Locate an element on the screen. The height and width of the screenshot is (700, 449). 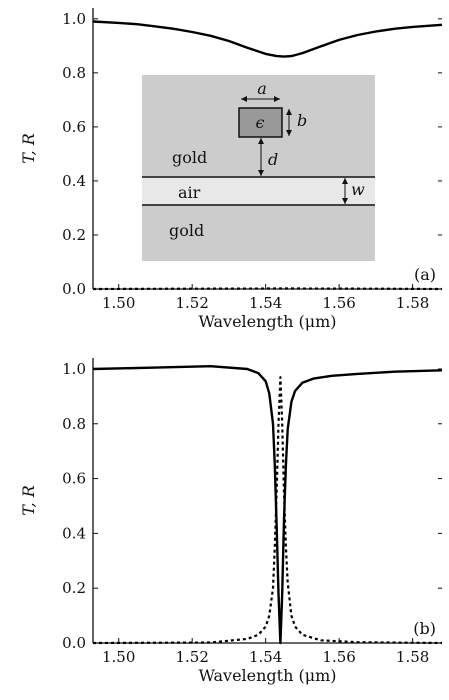
inset-label-gold-bottom: gold is located at coordinates (186, 230).